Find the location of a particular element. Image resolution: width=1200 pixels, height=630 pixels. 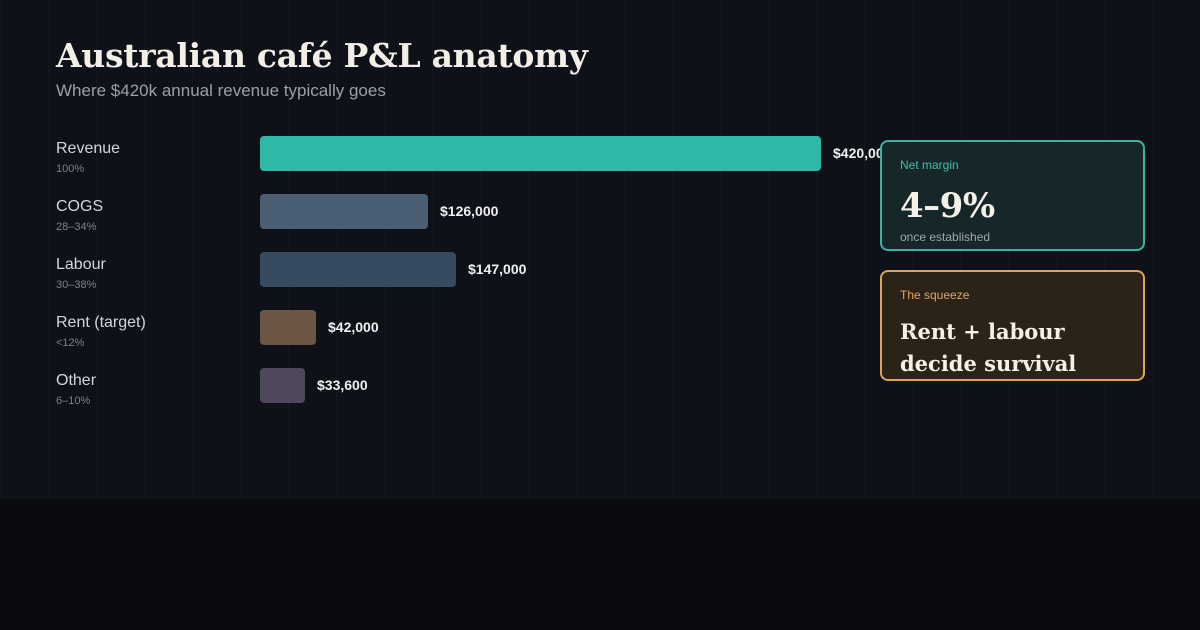

category-share-other: 6–10% is located at coordinates (73, 401).